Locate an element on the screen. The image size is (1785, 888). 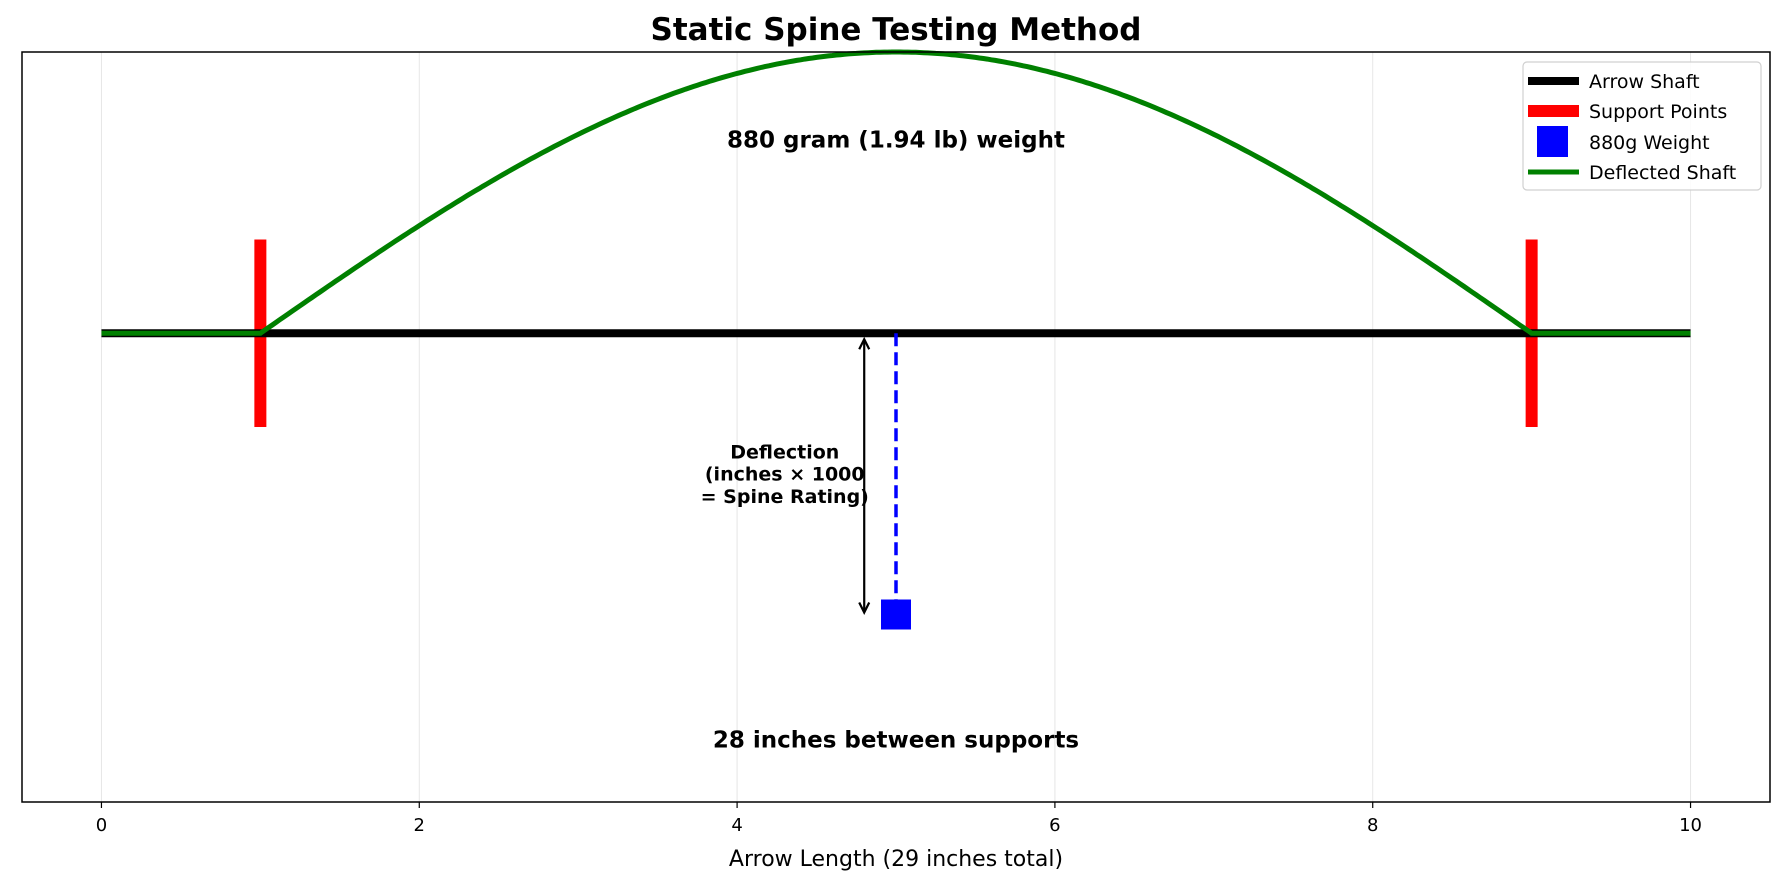
annotation-line: = Spine Rating) is located at coordinates (785, 497).